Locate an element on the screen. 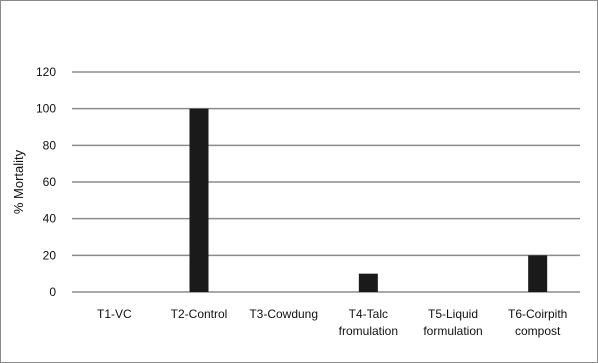 The width and height of the screenshot is (598, 363). y-tick-label: 80 is located at coordinates (50, 145).